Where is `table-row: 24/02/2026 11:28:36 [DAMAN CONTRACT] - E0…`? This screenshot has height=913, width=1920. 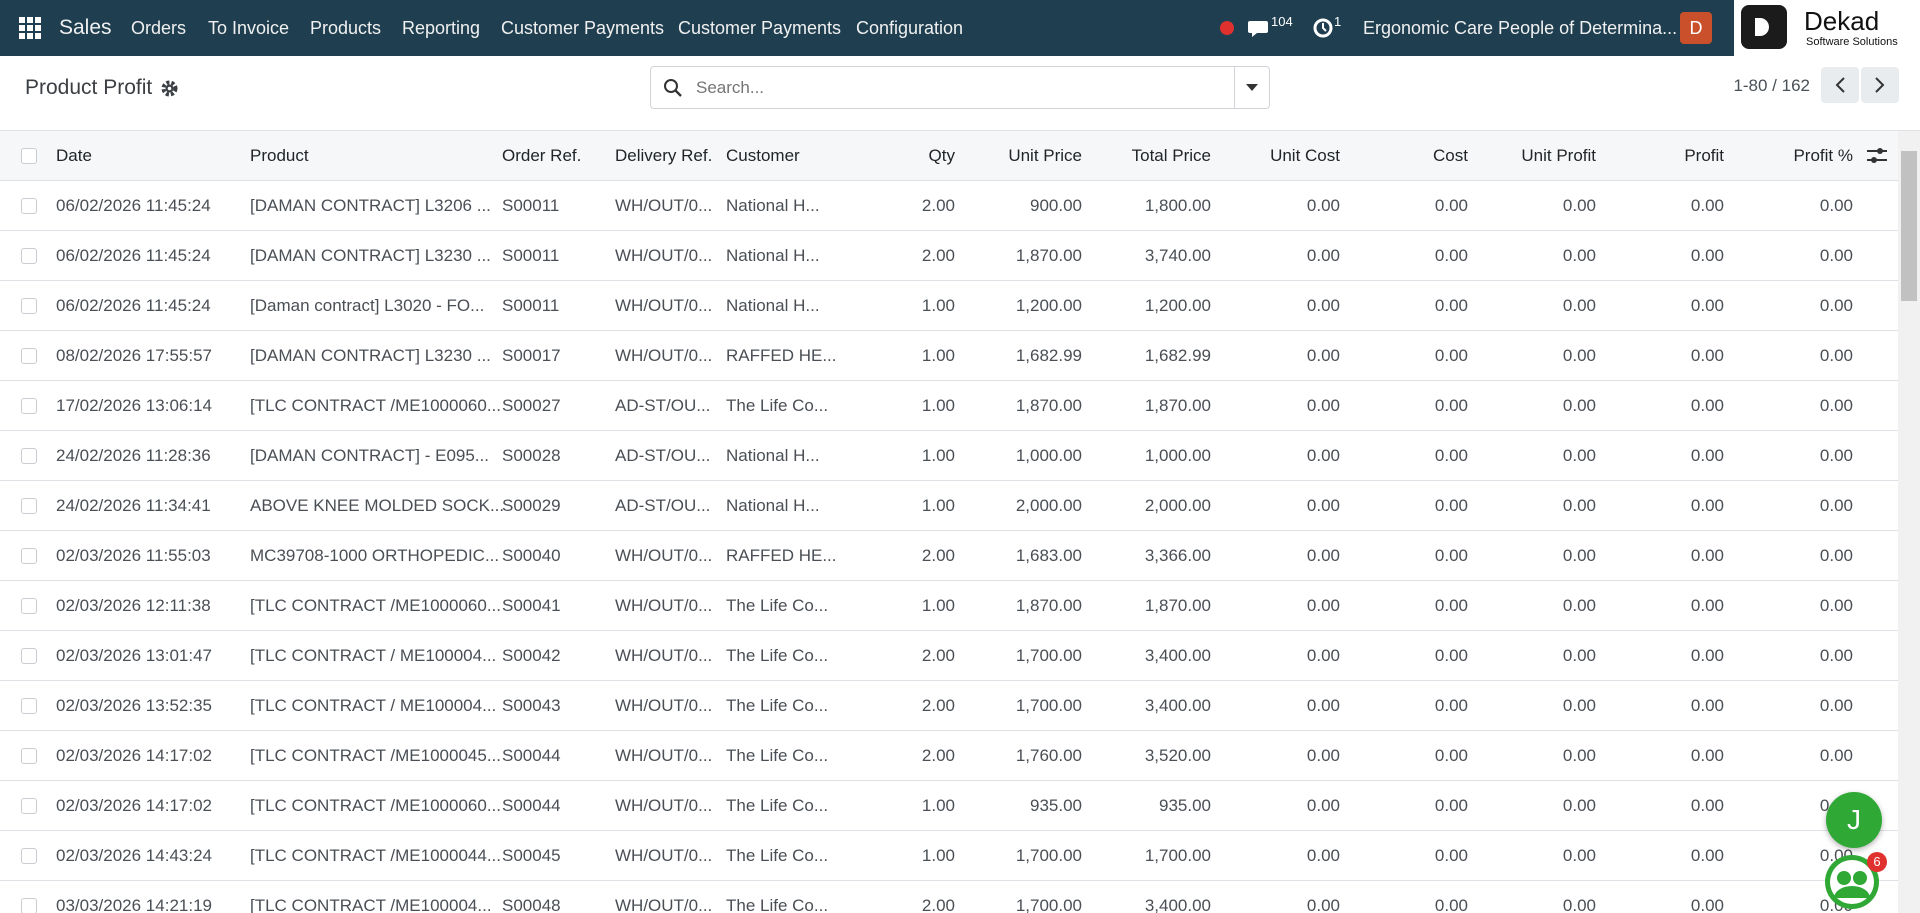
table-row: 24/02/2026 11:28:36 [DAMAN CONTRACT] - E0… is located at coordinates (949, 456).